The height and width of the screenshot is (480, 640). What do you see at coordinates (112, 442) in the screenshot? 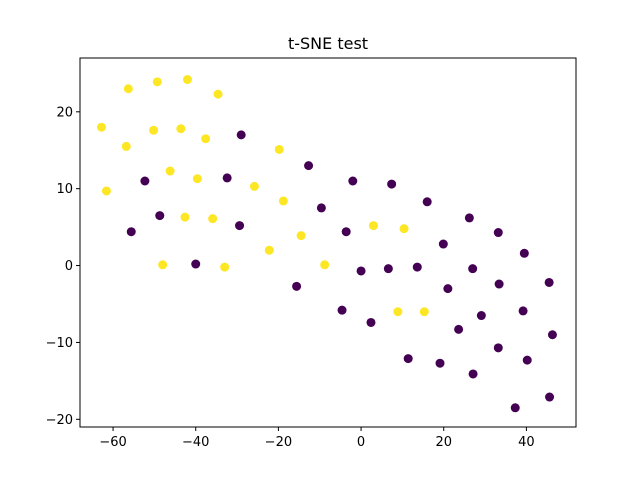
I see `x-tick-label: −60` at bounding box center [112, 442].